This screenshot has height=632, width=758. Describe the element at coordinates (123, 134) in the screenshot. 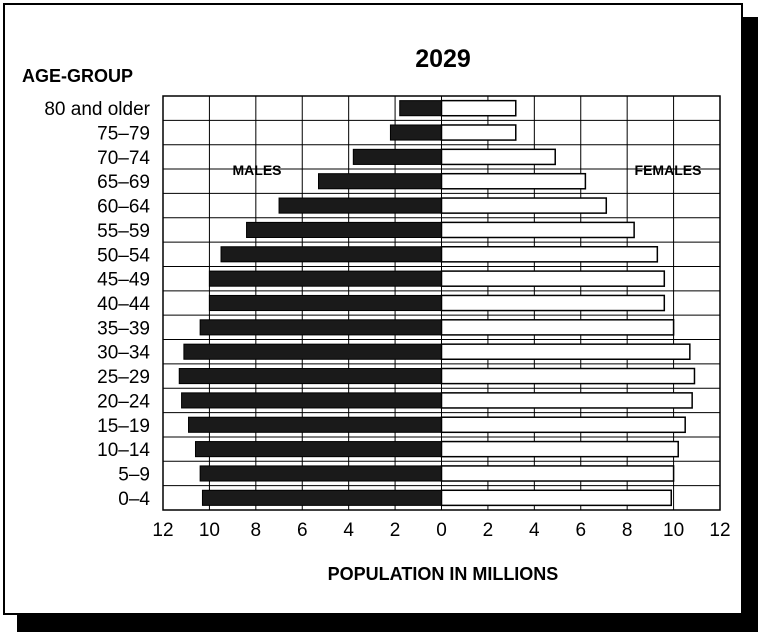

I see `y-tick-label: 75–79` at that location.